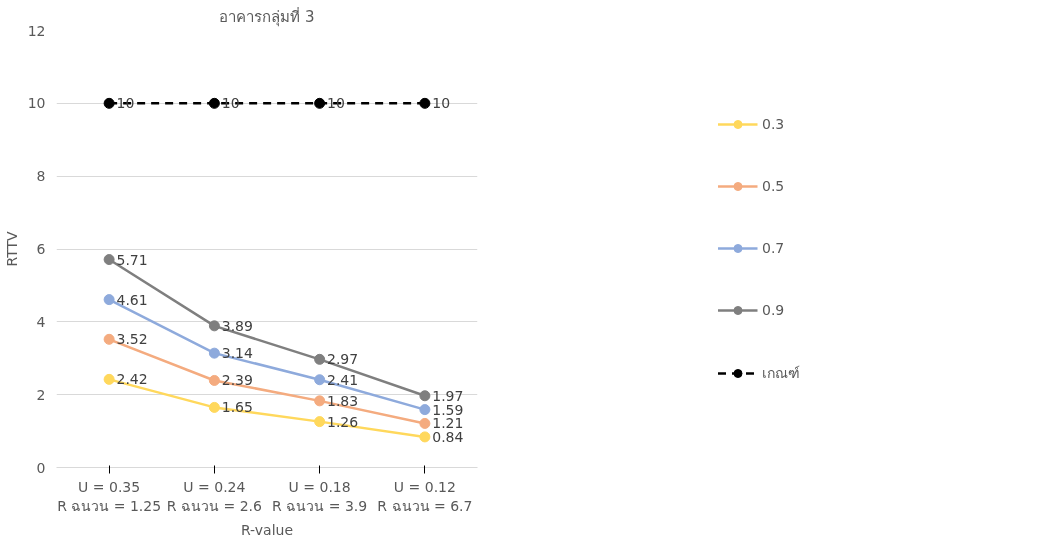 Image resolution: width=1053 pixels, height=548 pixels. I want to click on legend-label: 0.9, so click(773, 309).